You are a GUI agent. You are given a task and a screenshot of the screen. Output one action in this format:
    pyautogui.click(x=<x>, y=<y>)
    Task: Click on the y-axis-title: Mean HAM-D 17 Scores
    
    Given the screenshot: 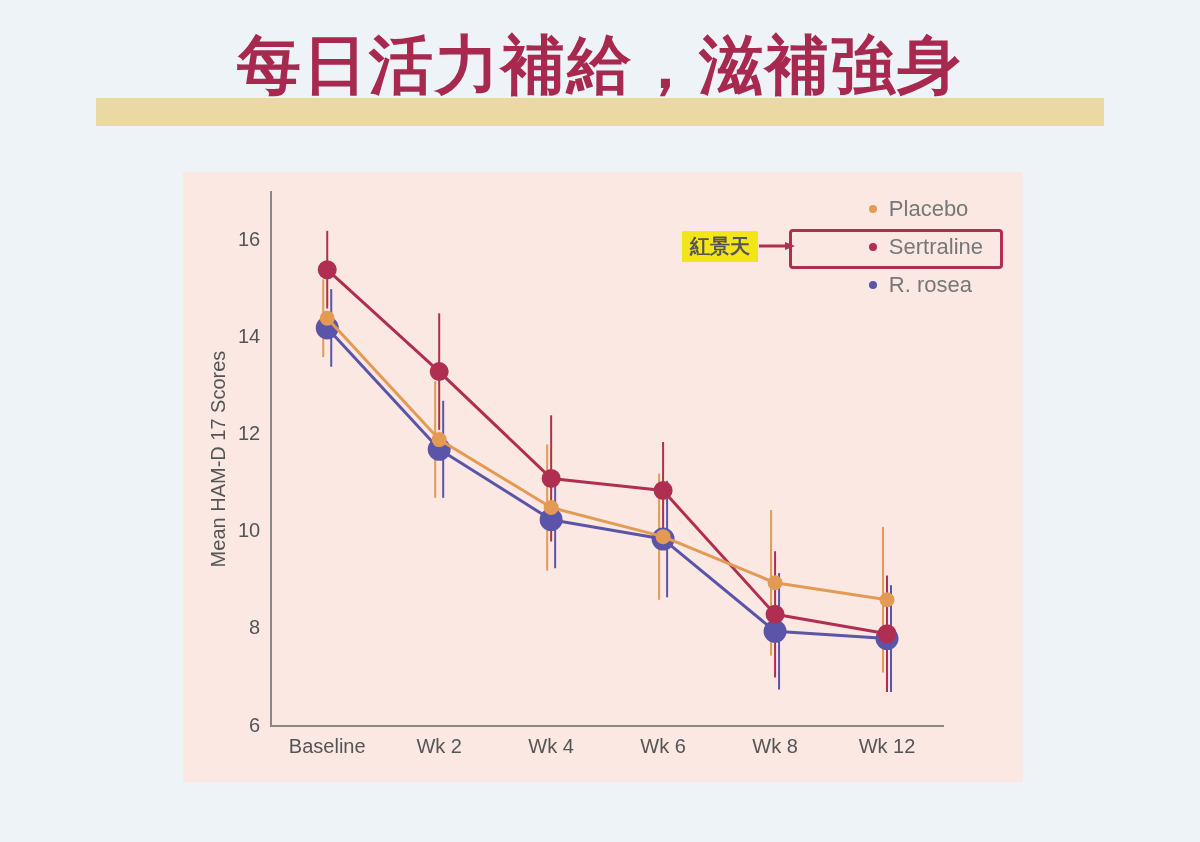 What is the action you would take?
    pyautogui.click(x=217, y=459)
    